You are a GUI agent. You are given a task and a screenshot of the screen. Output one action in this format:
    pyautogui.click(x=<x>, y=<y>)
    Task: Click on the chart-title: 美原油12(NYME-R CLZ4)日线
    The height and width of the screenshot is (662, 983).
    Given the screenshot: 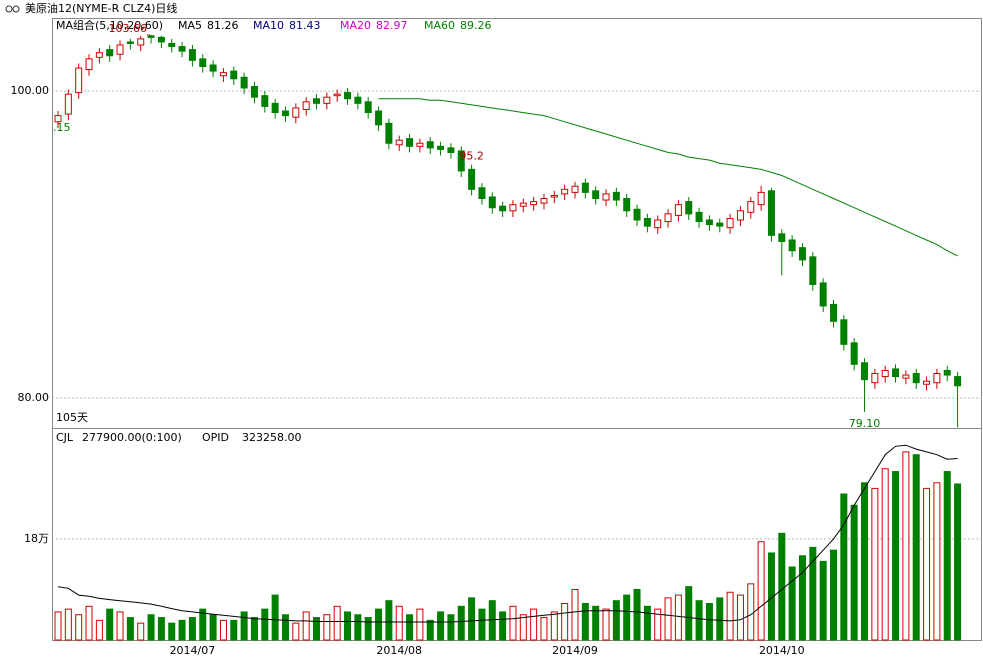 What is the action you would take?
    pyautogui.click(x=101, y=8)
    